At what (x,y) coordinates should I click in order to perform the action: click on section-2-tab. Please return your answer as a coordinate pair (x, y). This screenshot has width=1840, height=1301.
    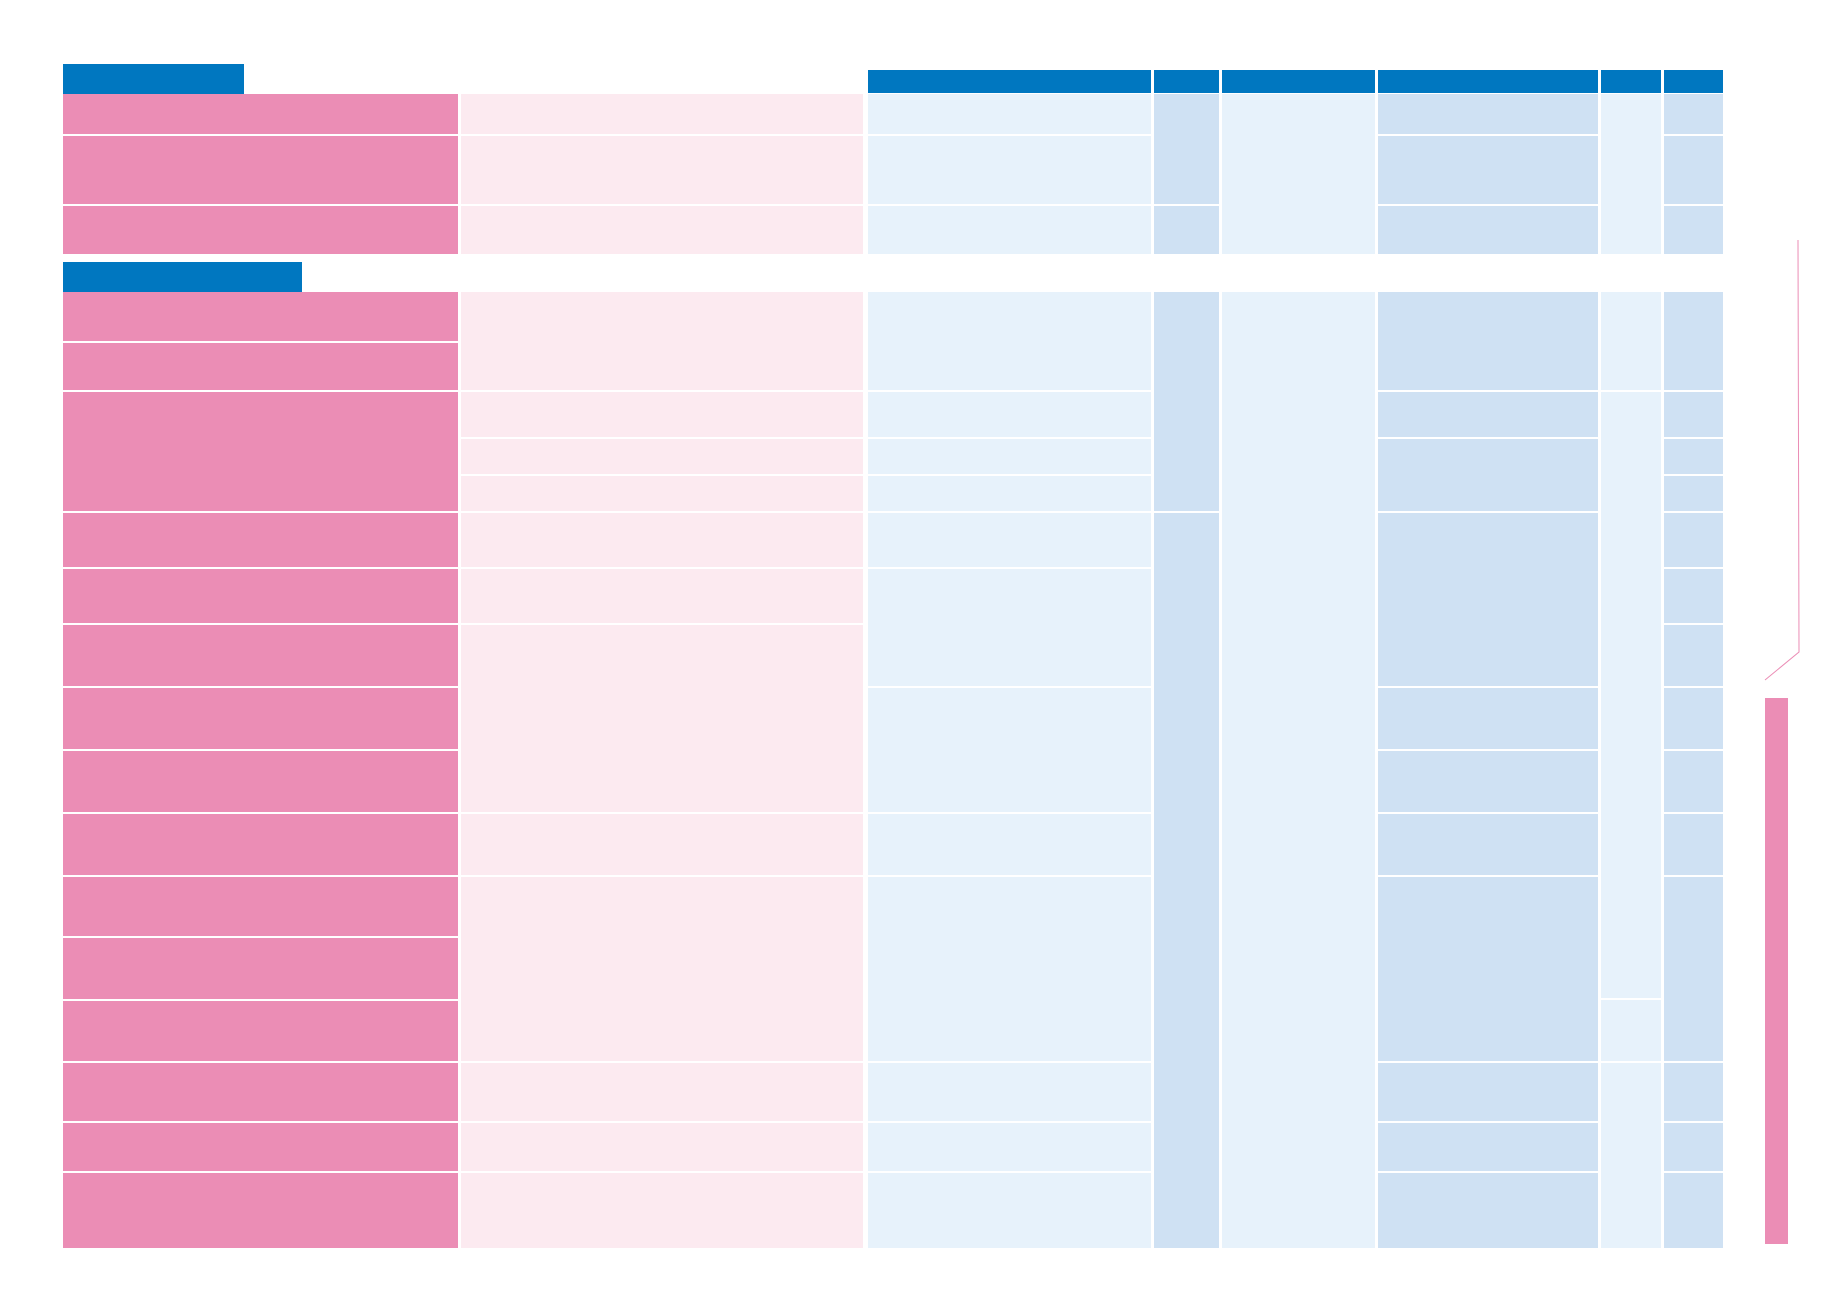
    Looking at the image, I should click on (182, 277).